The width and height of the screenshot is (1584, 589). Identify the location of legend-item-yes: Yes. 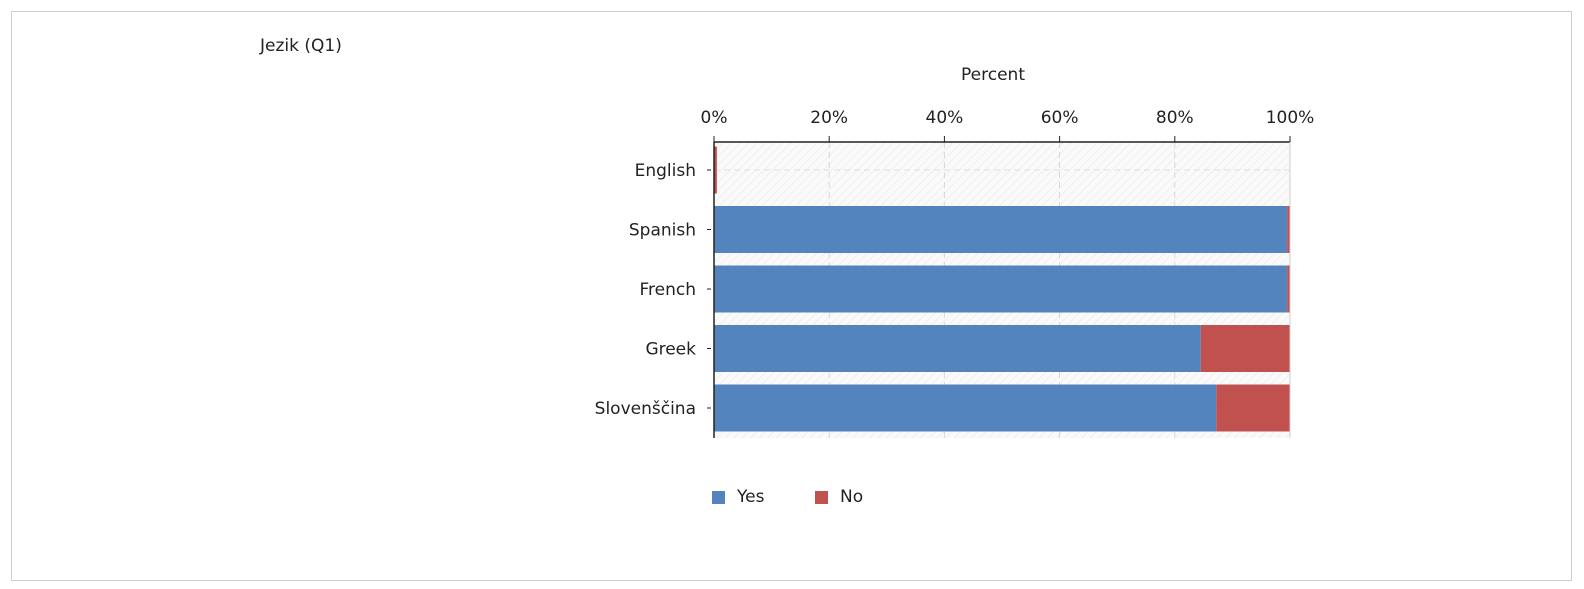
(738, 497).